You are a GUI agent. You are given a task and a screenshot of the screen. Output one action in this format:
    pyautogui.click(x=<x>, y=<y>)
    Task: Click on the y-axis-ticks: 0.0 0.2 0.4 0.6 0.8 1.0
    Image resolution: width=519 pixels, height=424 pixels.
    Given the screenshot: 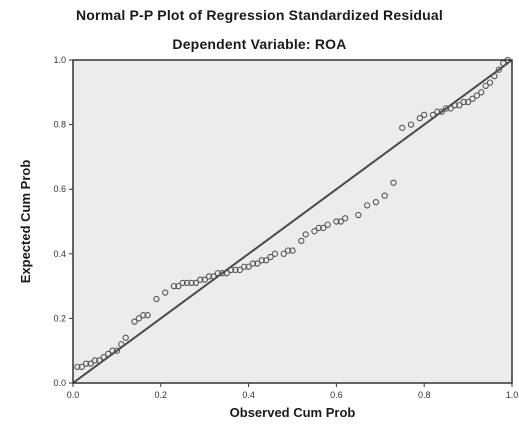 What is the action you would take?
    pyautogui.click(x=63, y=221)
    